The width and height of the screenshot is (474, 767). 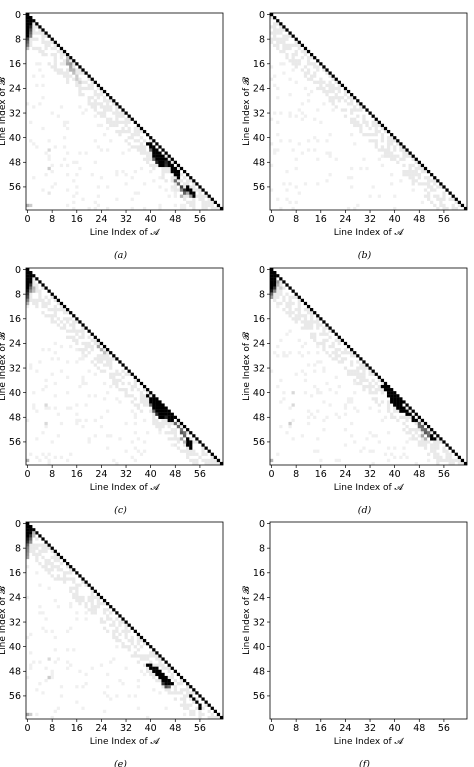 What do you see at coordinates (259, 598) in the screenshot?
I see `y-tick-label: 24` at bounding box center [259, 598].